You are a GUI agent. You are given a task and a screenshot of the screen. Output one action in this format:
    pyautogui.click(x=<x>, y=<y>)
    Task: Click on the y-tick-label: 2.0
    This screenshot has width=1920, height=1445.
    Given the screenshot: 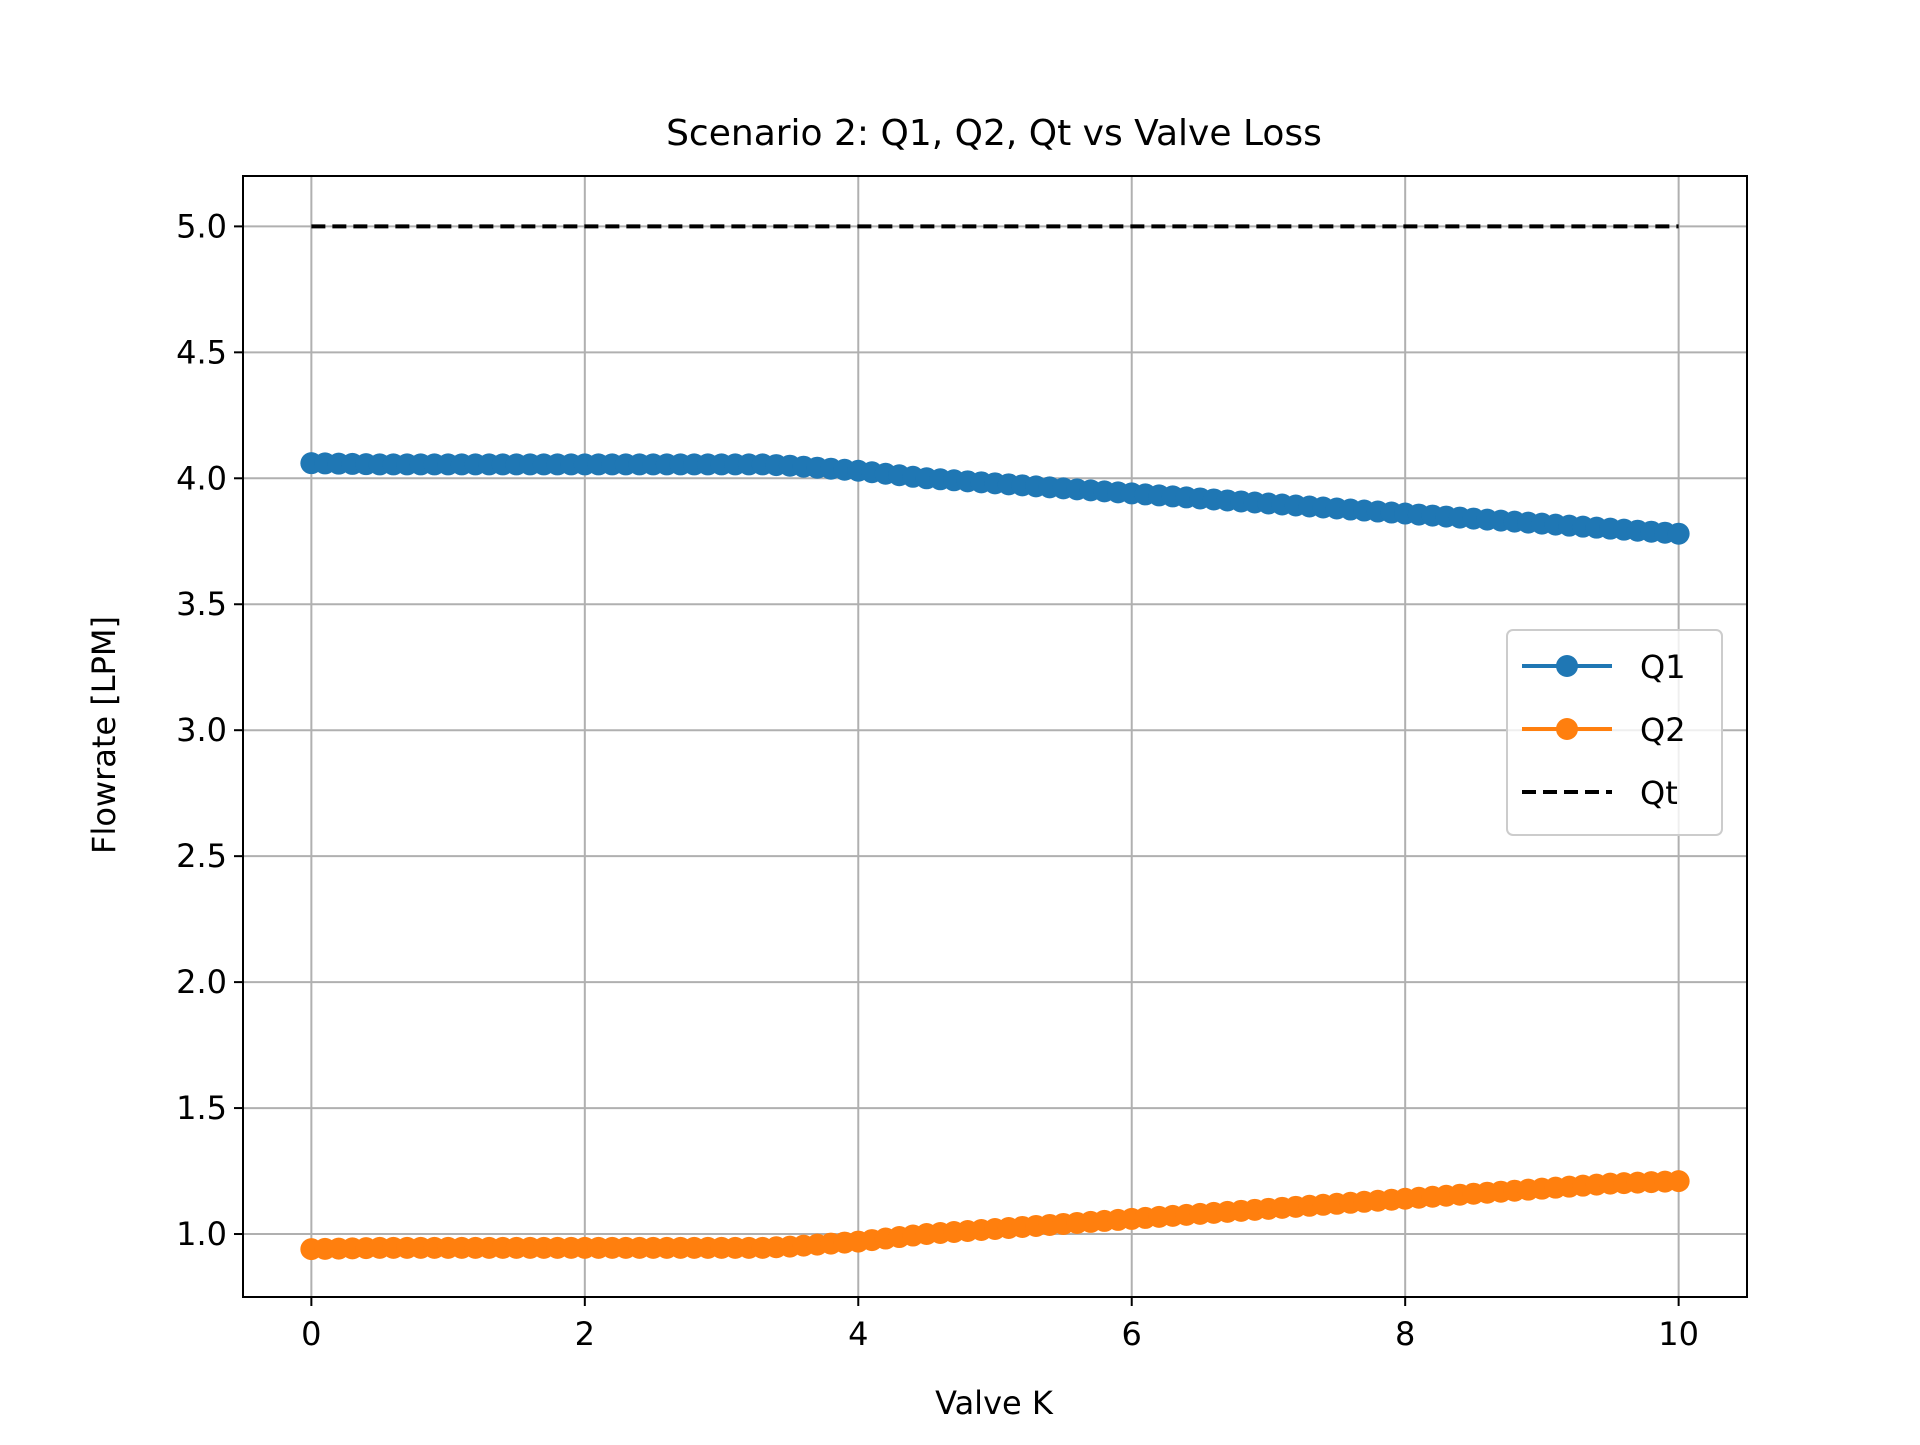 What is the action you would take?
    pyautogui.click(x=201, y=982)
    